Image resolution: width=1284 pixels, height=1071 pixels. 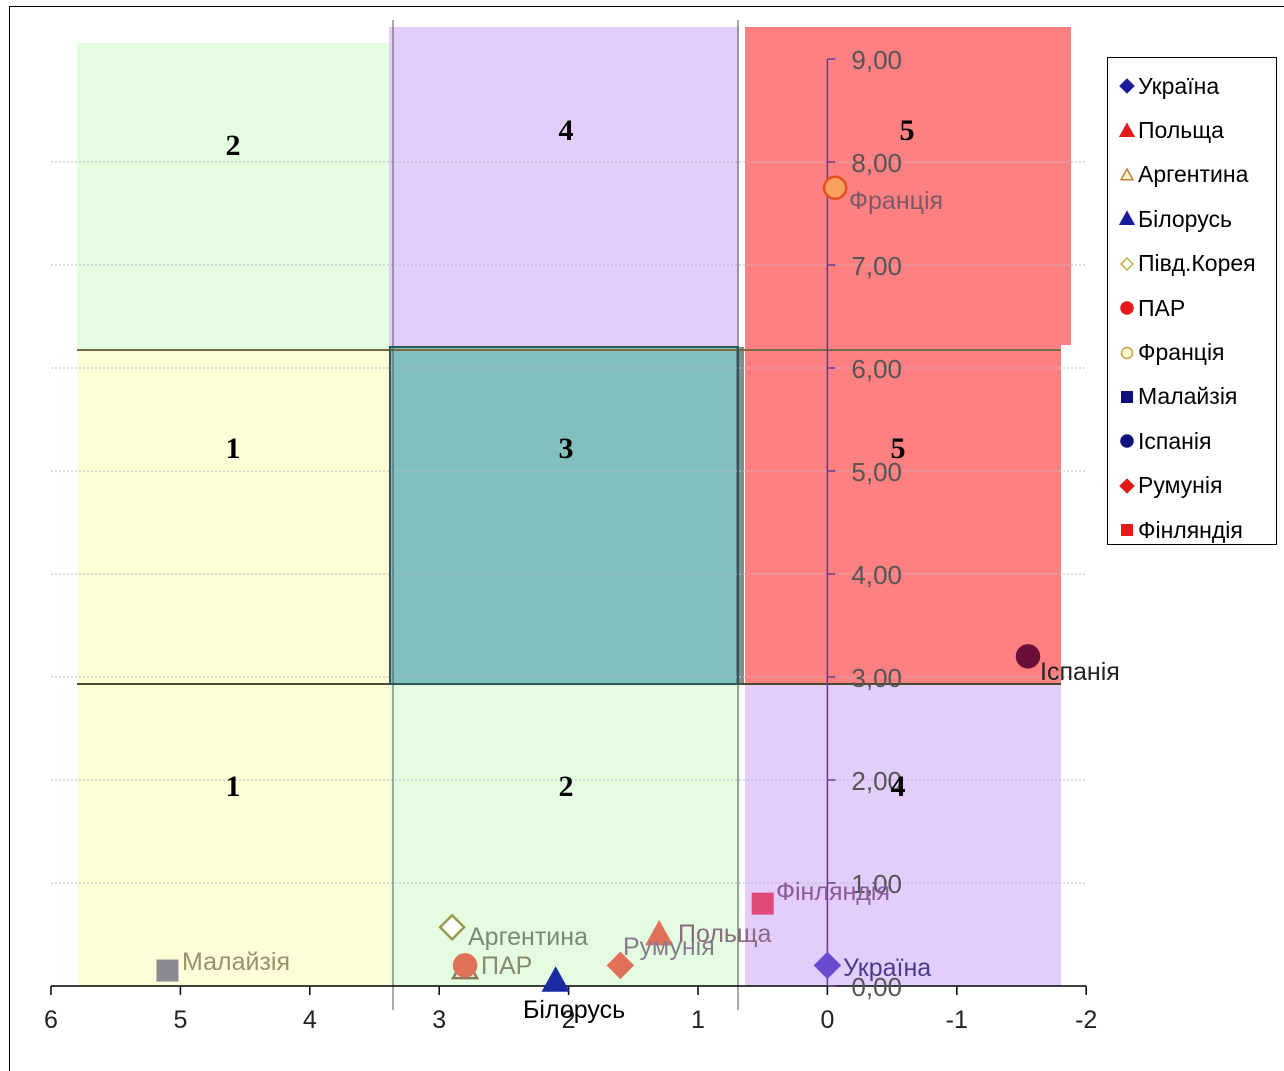 I want to click on legend-item: Білорусь, so click(x=1192, y=219).